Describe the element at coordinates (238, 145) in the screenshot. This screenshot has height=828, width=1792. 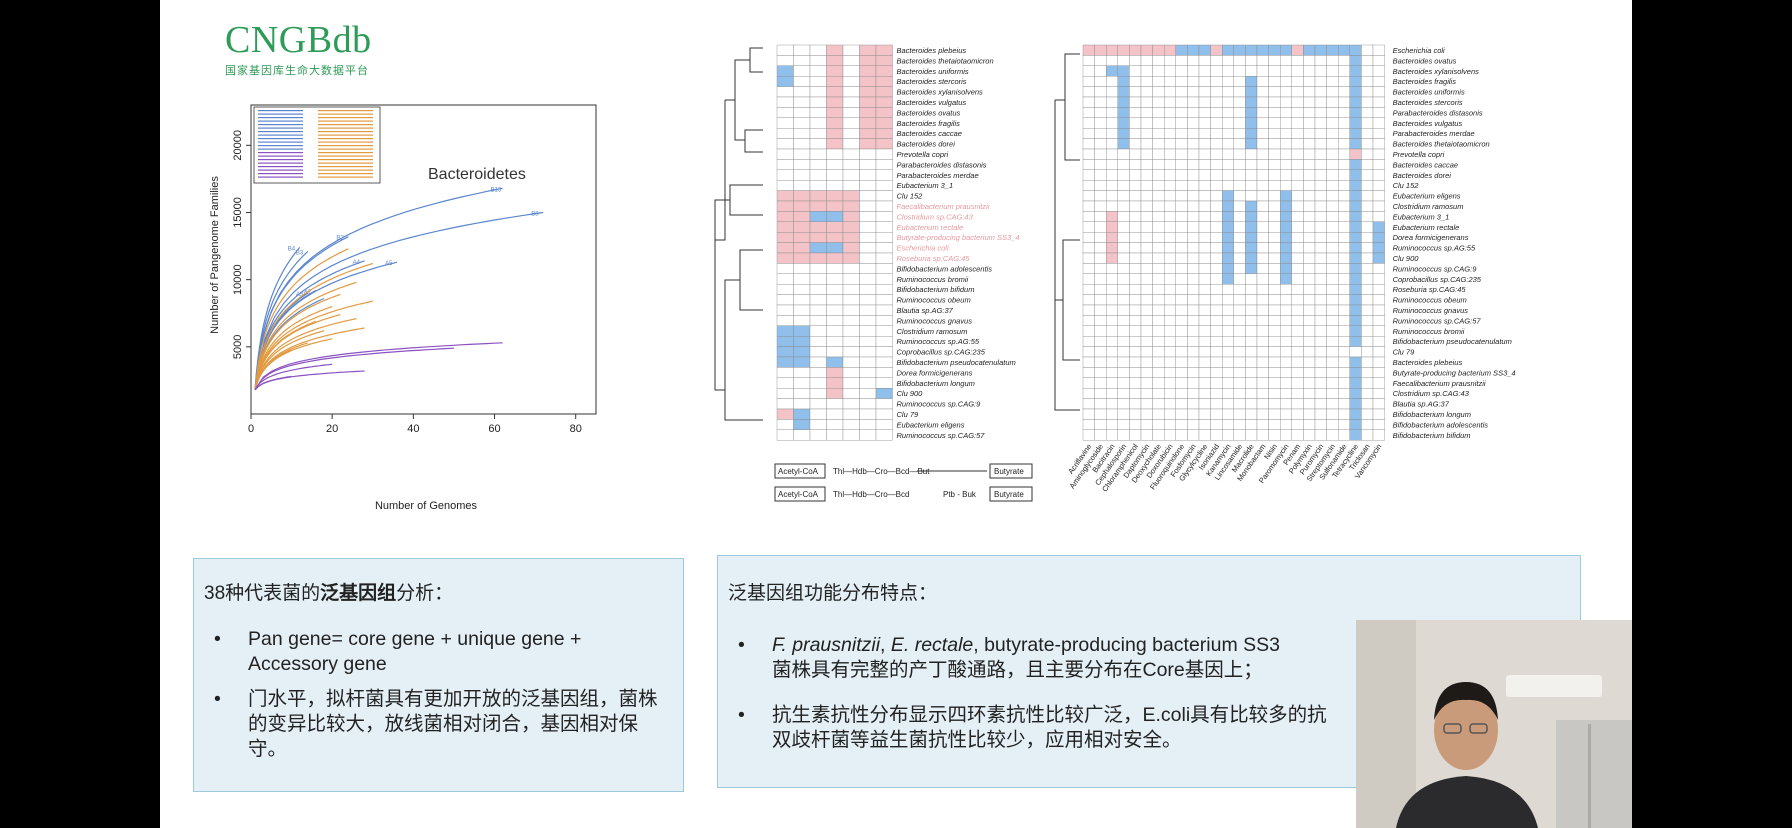
I see `y-tick-label: 20000` at that location.